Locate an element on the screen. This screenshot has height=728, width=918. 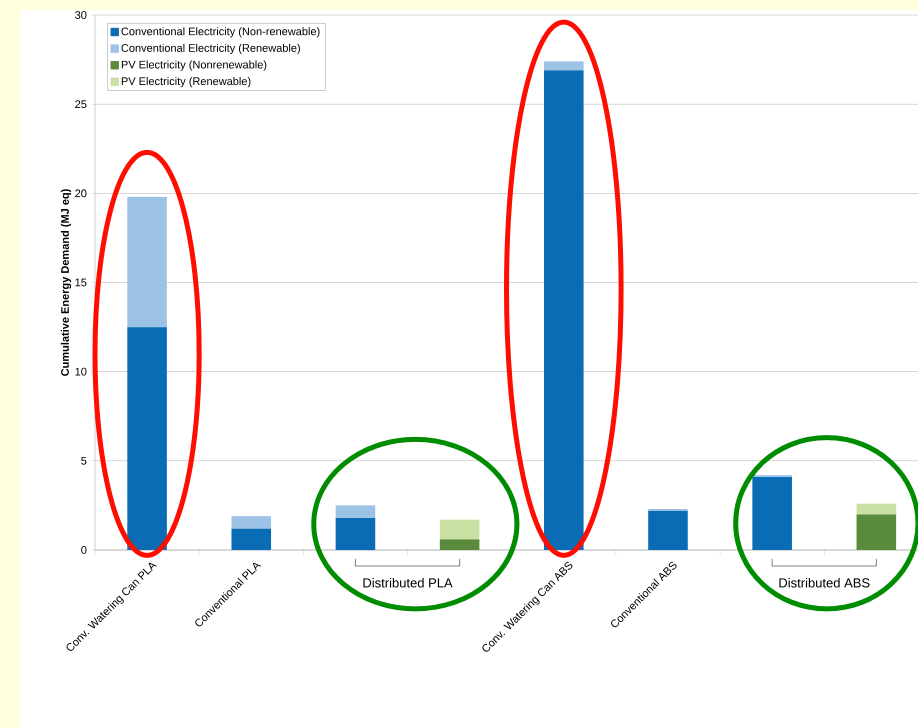
legend-label: Conventional Electricity (Non-renewable) is located at coordinates (220, 32).